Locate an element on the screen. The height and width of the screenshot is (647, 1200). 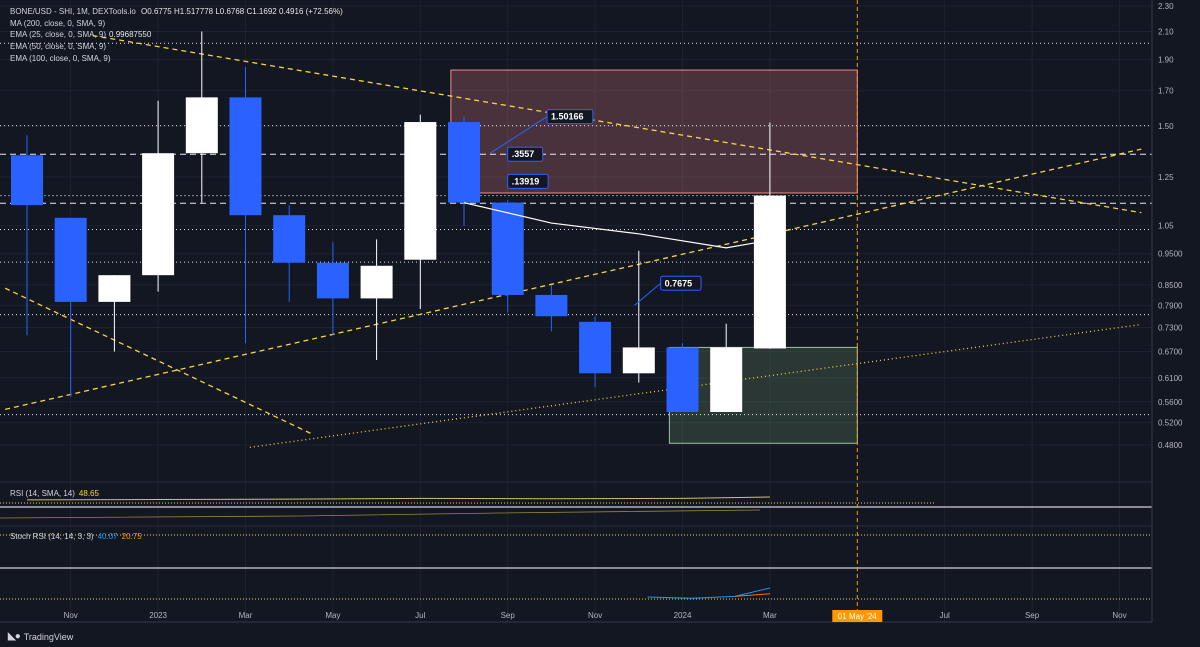
stoch-k-value: 40.07 is located at coordinates (107, 536).